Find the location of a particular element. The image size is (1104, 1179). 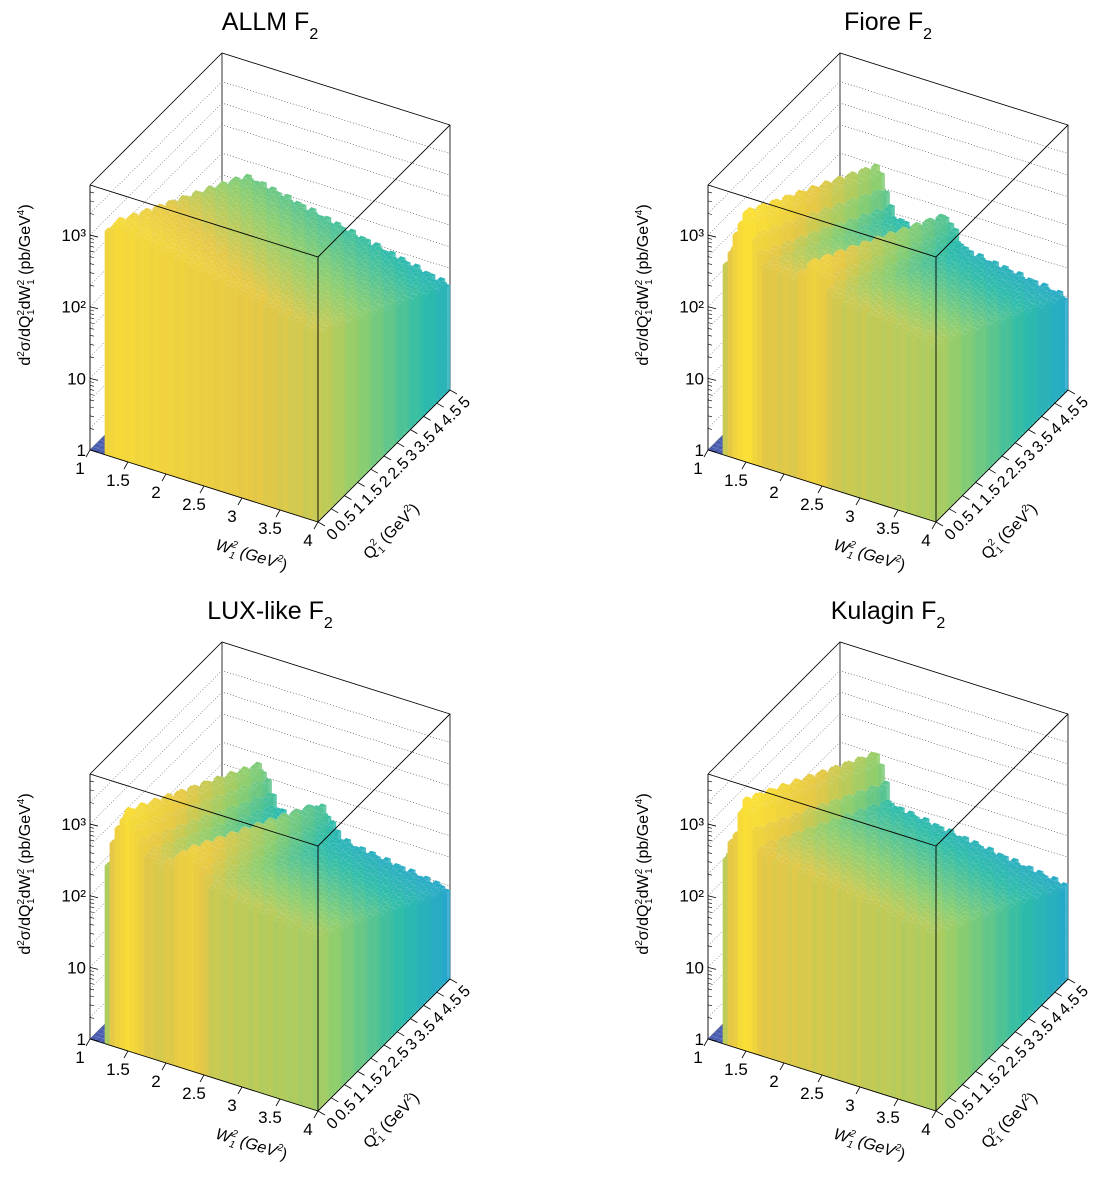

lego-bars is located at coordinates (270, 348).